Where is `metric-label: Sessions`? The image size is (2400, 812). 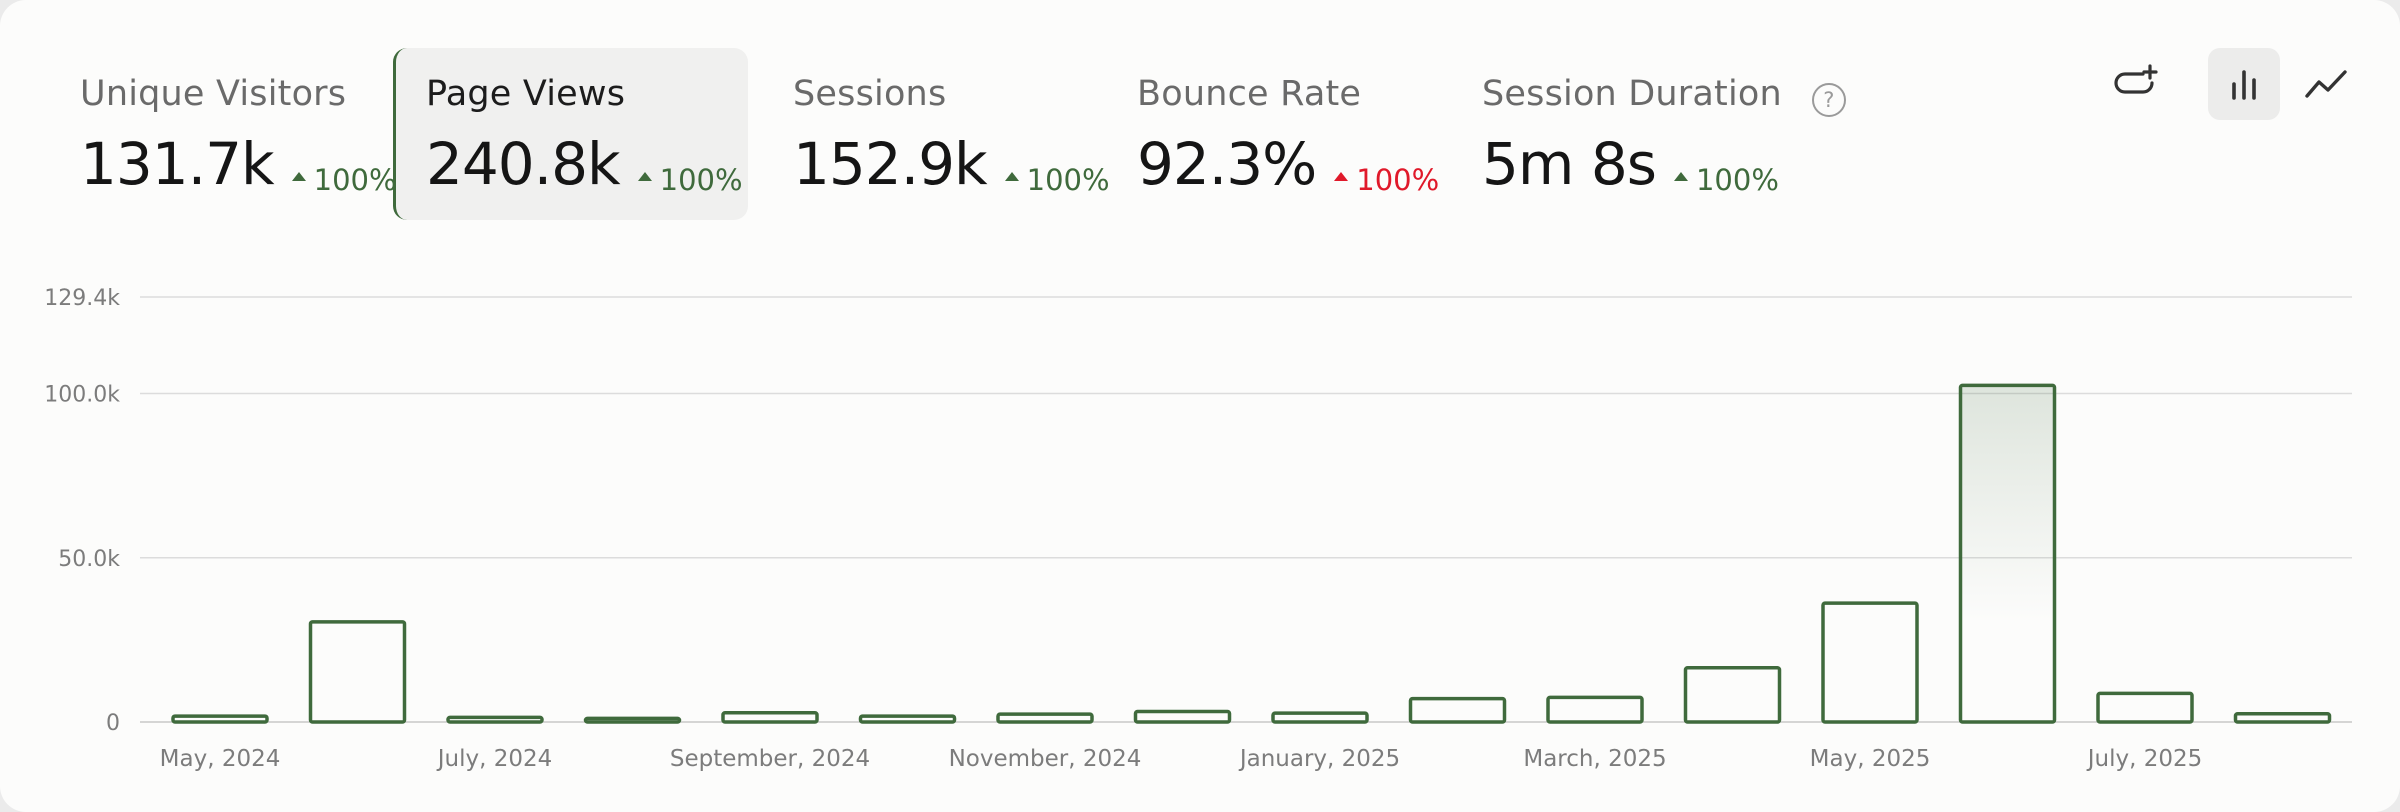
metric-label: Sessions is located at coordinates (870, 94).